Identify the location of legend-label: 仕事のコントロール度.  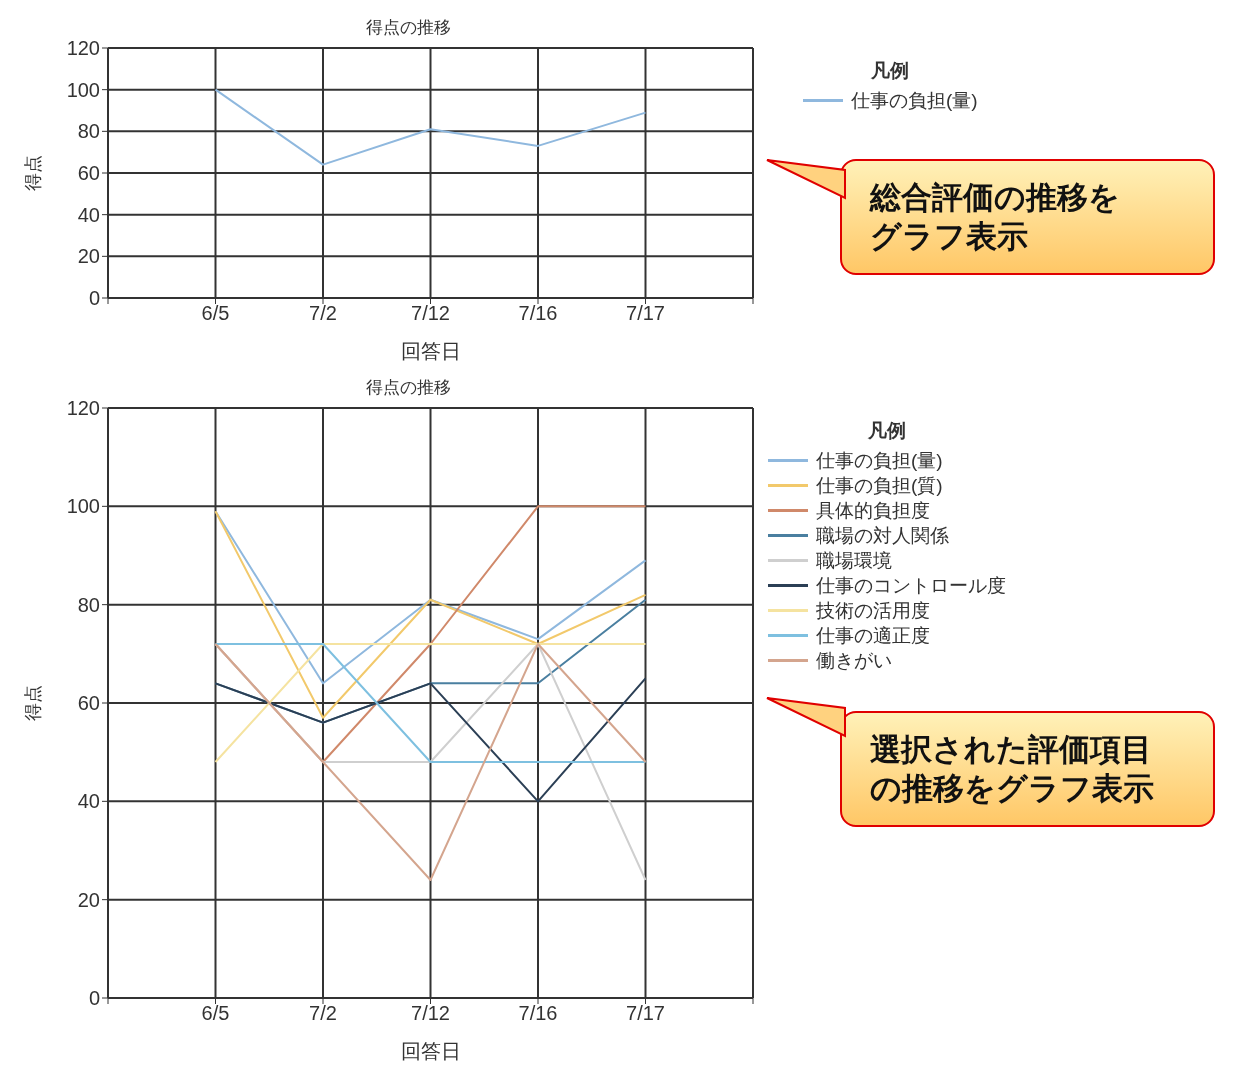
(911, 585).